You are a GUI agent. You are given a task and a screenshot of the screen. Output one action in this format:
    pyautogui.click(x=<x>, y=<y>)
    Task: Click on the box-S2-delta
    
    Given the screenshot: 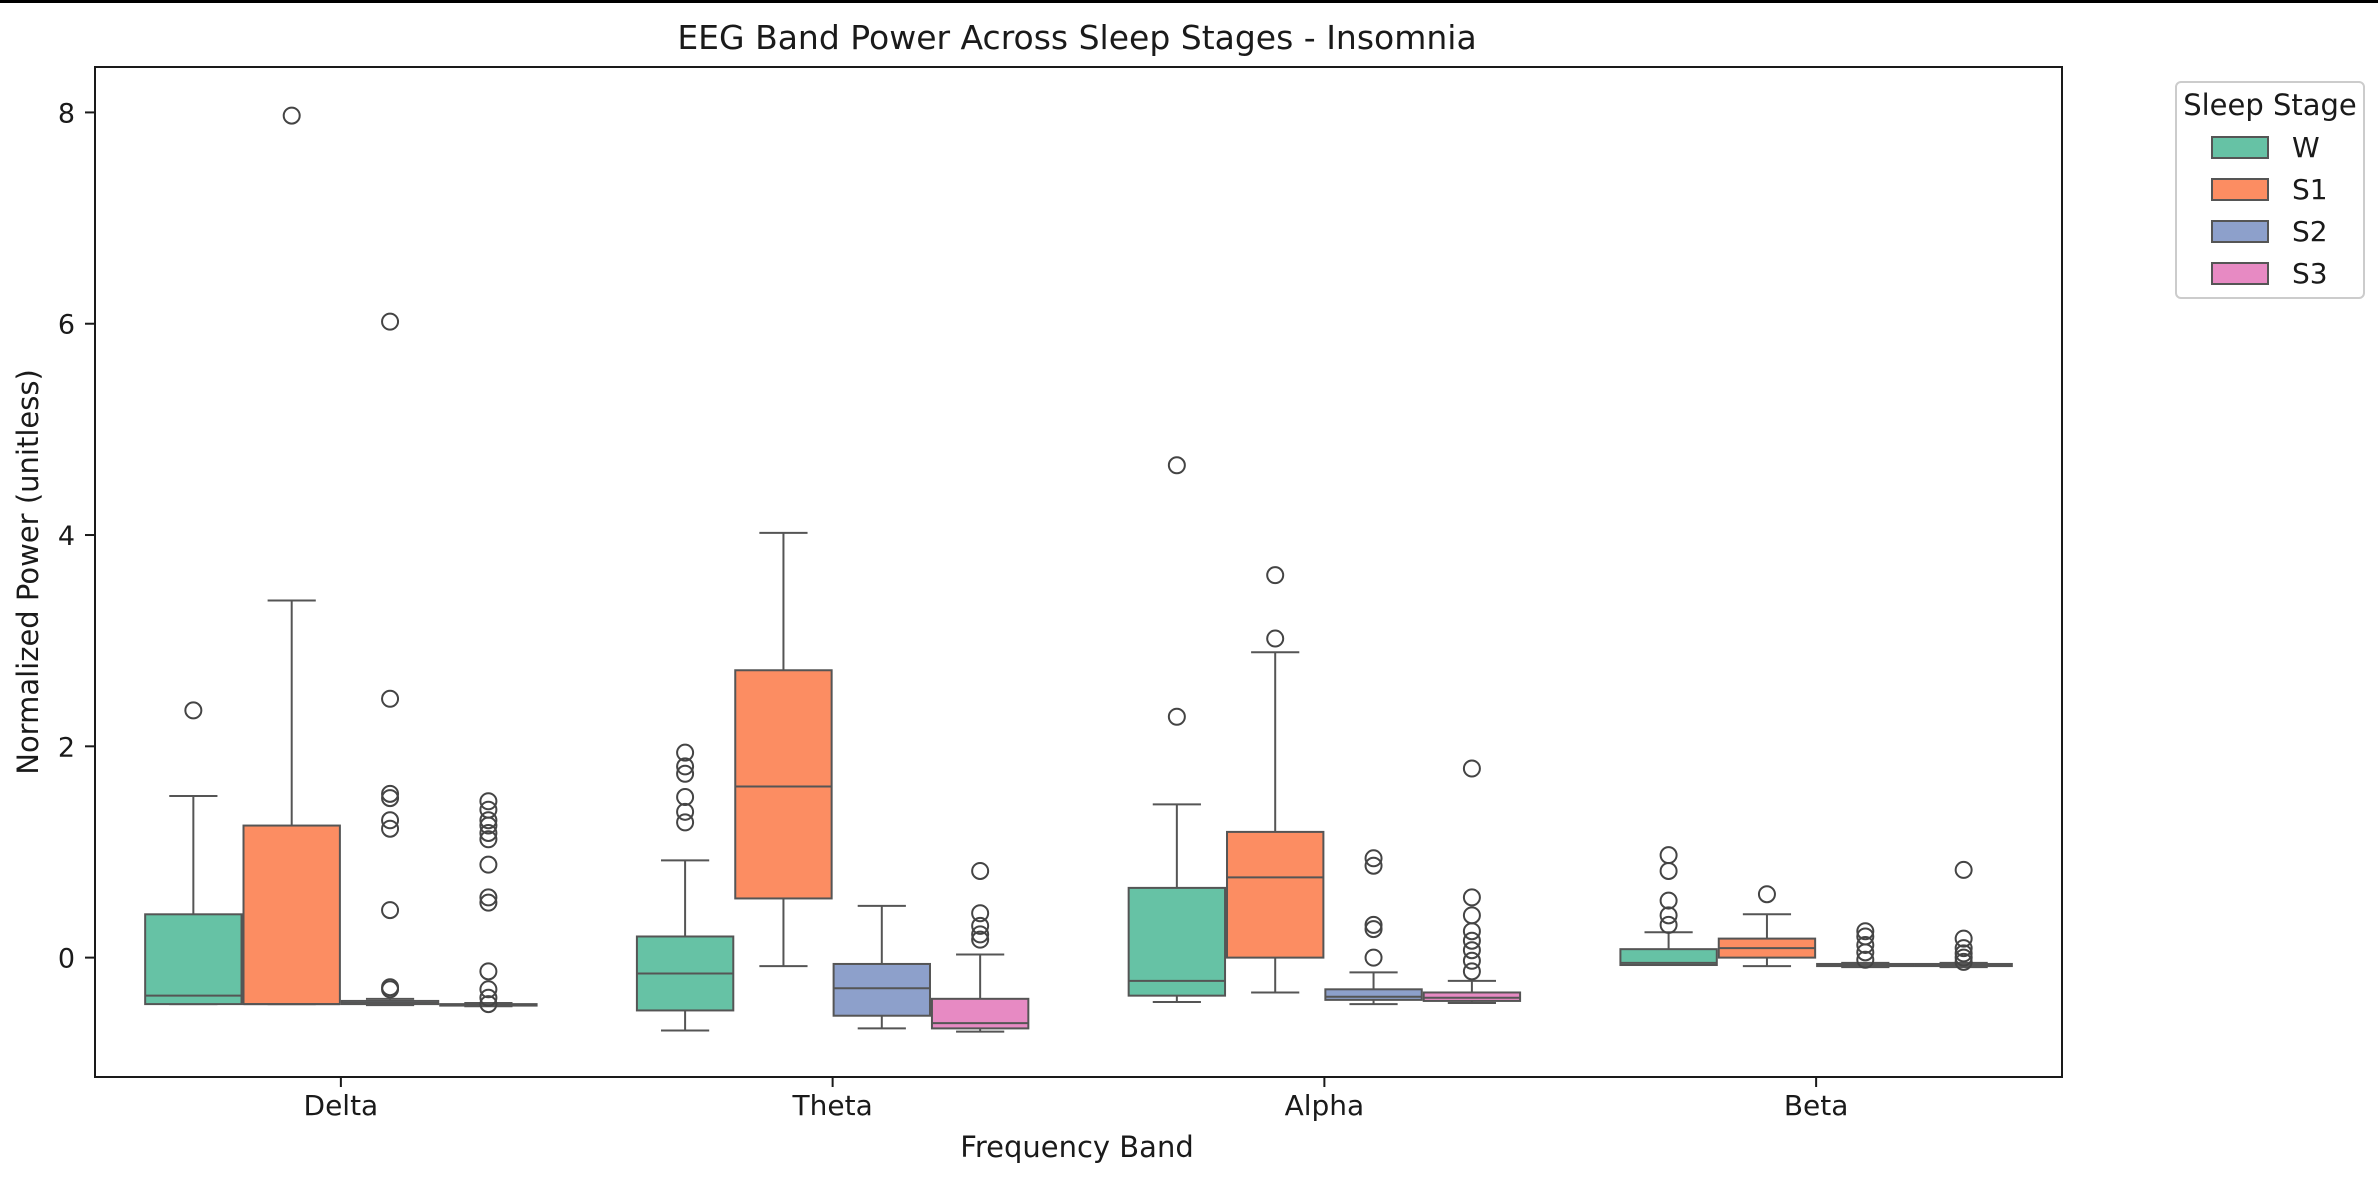 What is the action you would take?
    pyautogui.click(x=390, y=659)
    